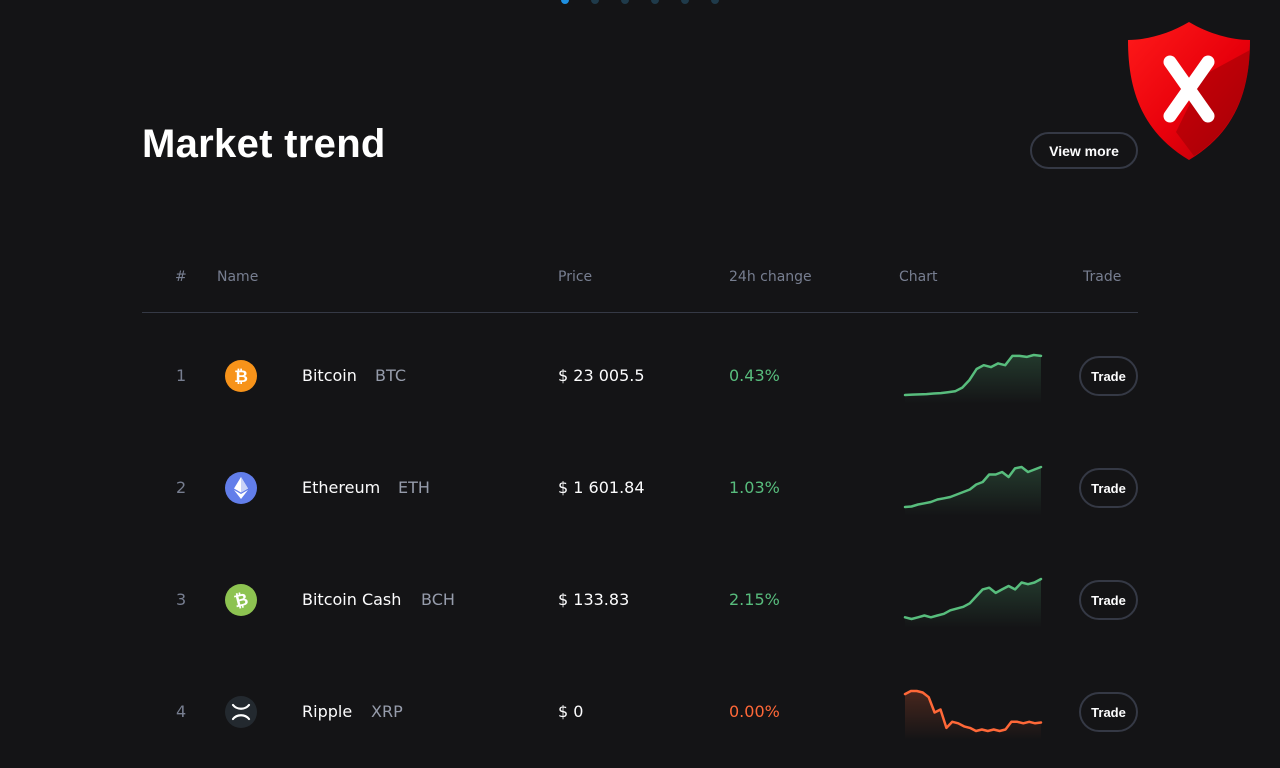 This screenshot has width=1280, height=768. I want to click on view-more-button: View more, so click(1084, 150).